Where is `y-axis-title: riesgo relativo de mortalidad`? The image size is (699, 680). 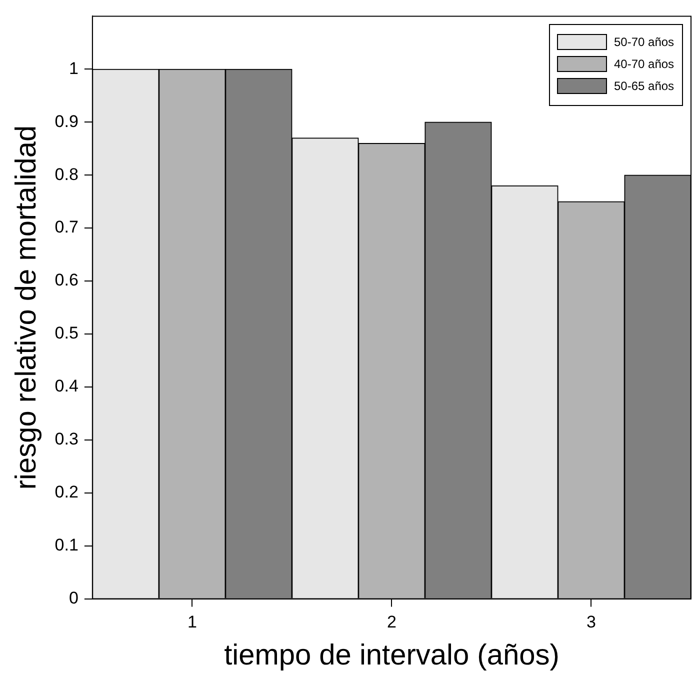 y-axis-title: riesgo relativo de mortalidad is located at coordinates (26, 307).